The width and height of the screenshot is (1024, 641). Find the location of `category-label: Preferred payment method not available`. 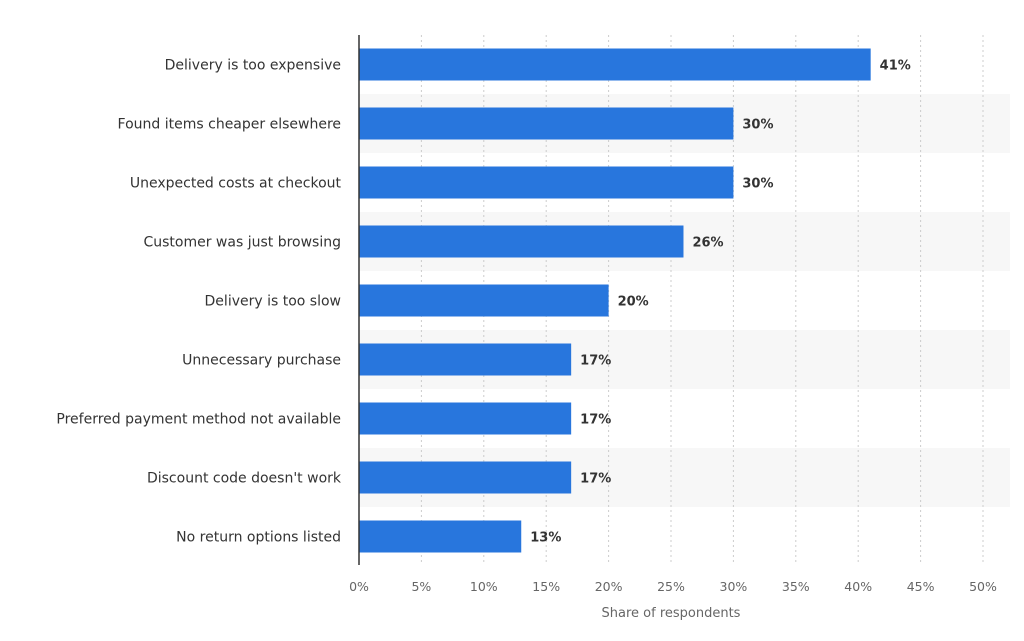

category-label: Preferred payment method not available is located at coordinates (198, 420).